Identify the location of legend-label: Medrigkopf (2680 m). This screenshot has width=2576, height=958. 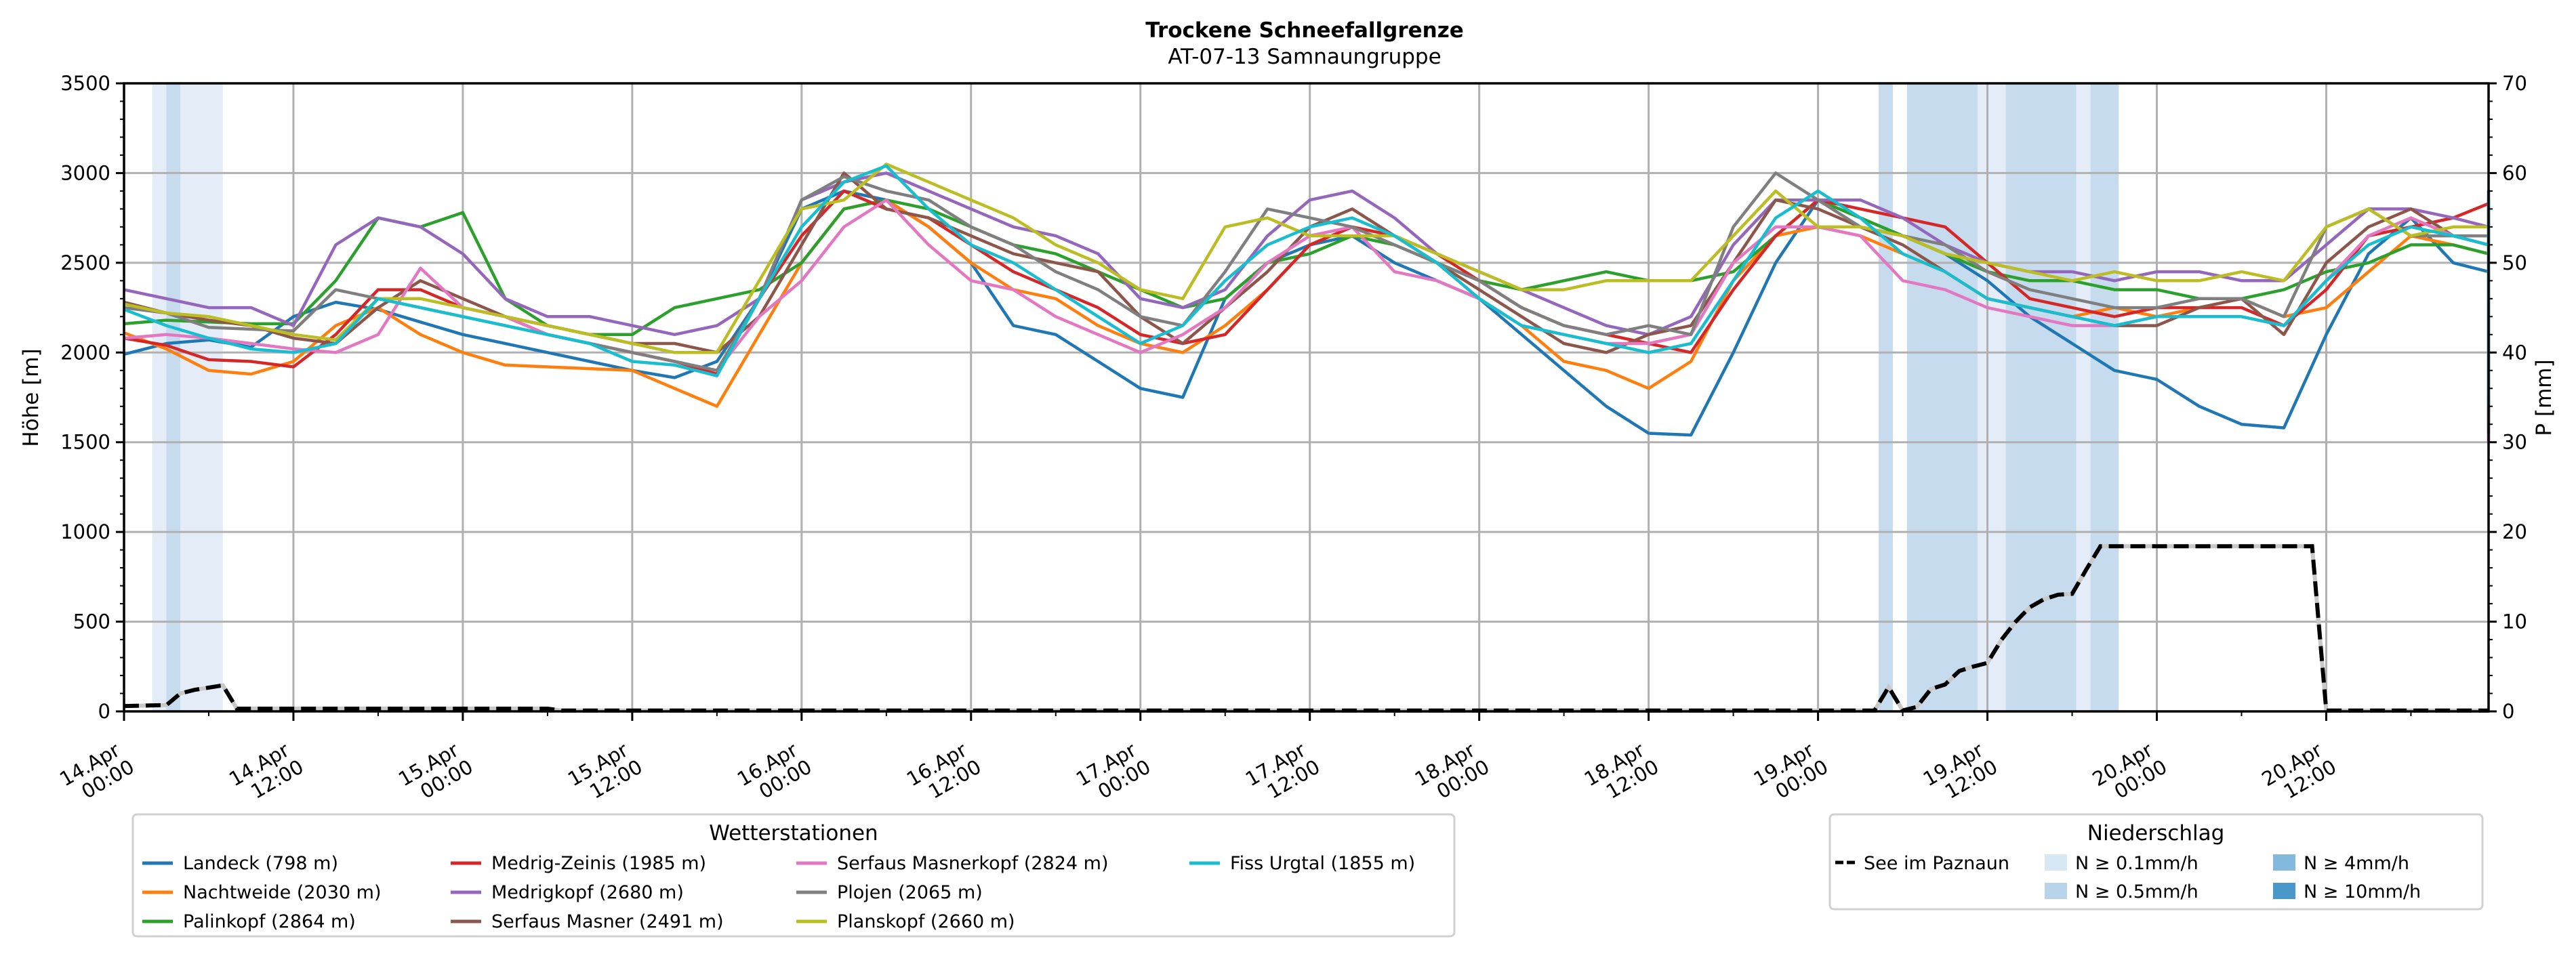
(587, 892).